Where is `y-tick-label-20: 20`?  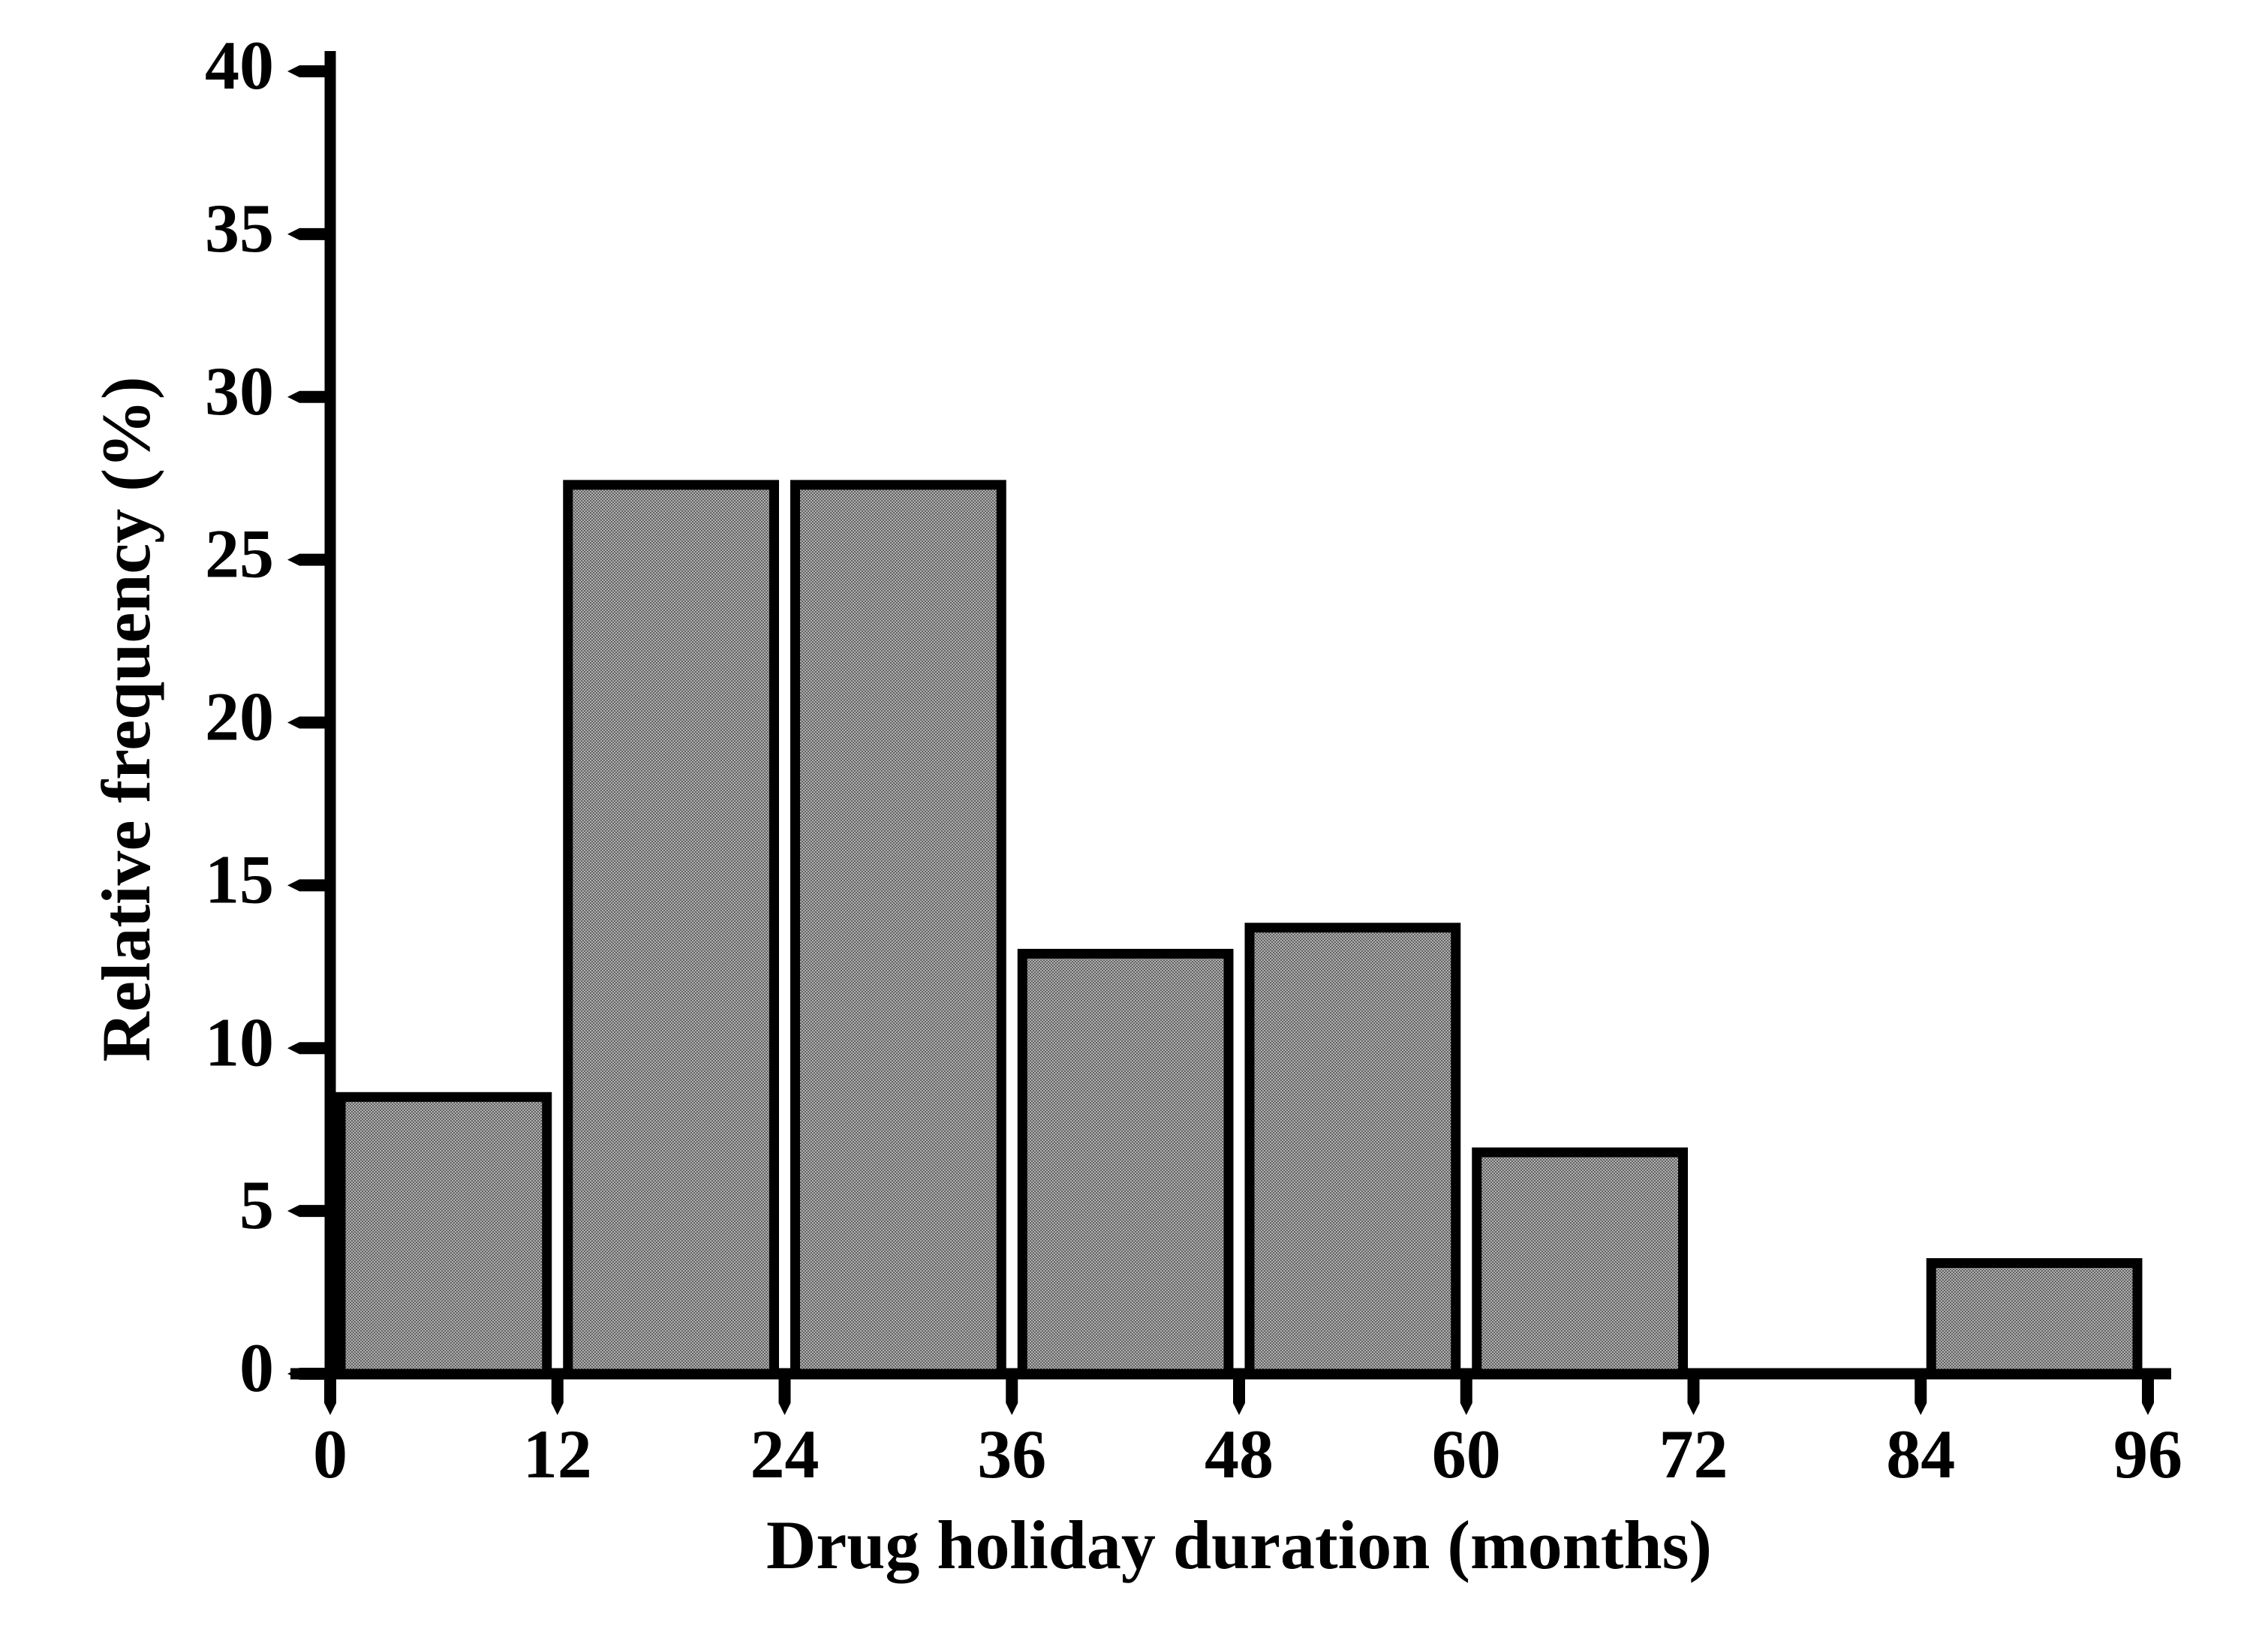
y-tick-label-20: 20 is located at coordinates (240, 717).